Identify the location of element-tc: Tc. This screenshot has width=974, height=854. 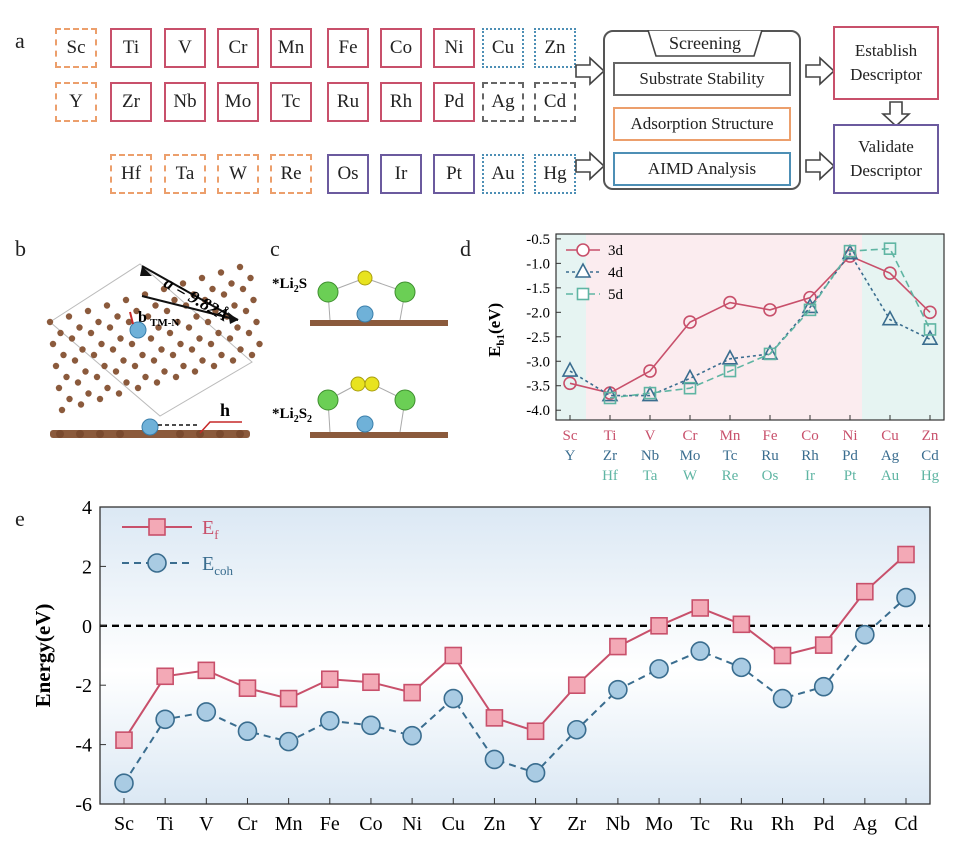
(291, 102).